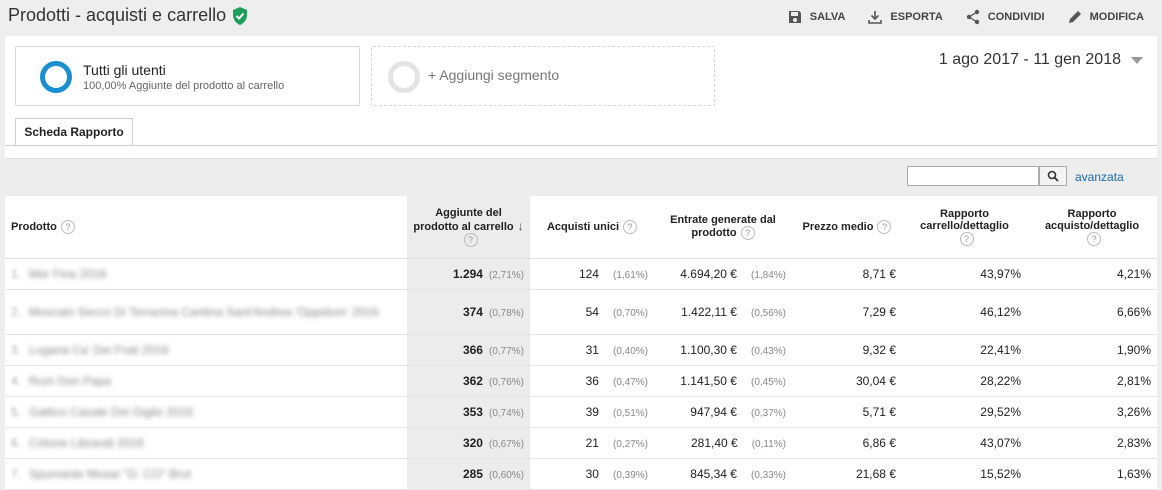 The image size is (1162, 490). Describe the element at coordinates (506, 475) in the screenshot. I see `adds-percent: (0,60%)` at that location.